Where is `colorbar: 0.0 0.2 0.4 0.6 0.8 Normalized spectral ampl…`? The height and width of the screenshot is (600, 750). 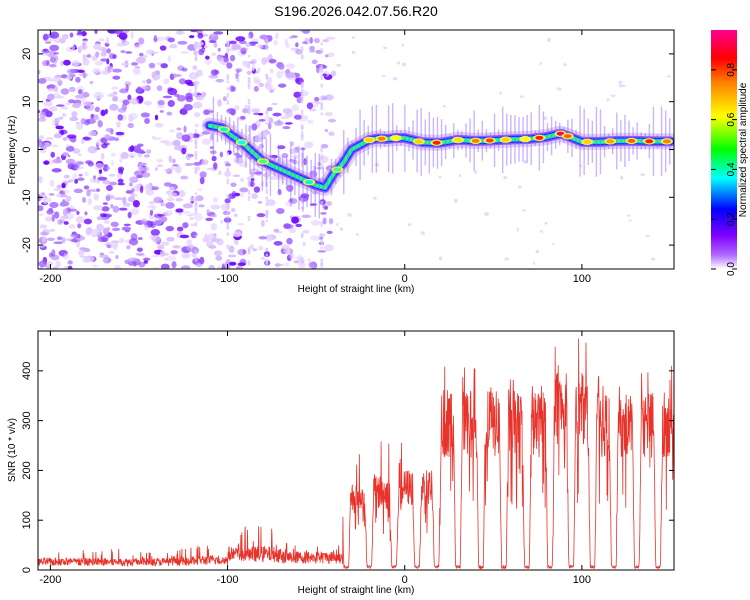 colorbar: 0.0 0.2 0.4 0.6 0.8 Normalized spectral ampl… is located at coordinates (730, 153).